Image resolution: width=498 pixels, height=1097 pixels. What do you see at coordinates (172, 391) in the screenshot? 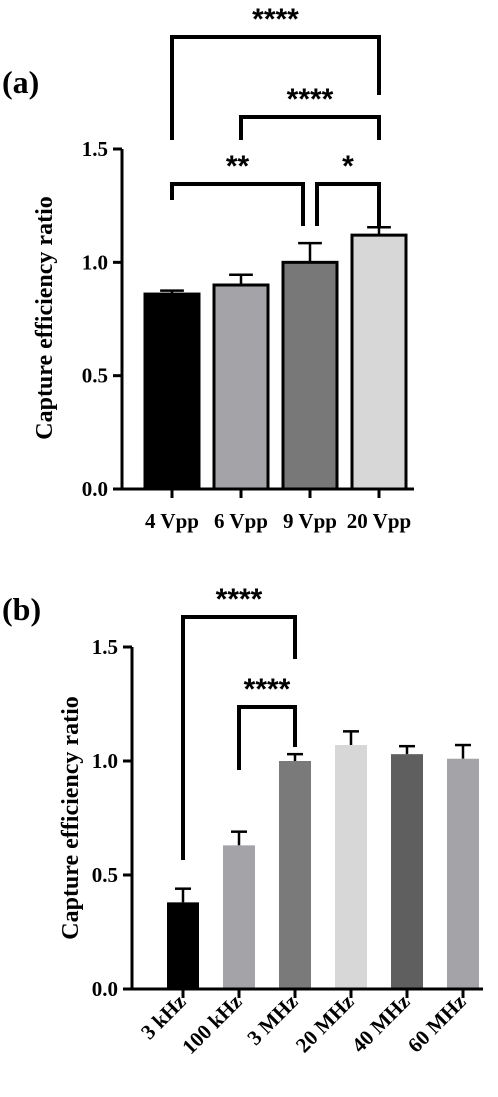
I see `bar-4-vpp` at bounding box center [172, 391].